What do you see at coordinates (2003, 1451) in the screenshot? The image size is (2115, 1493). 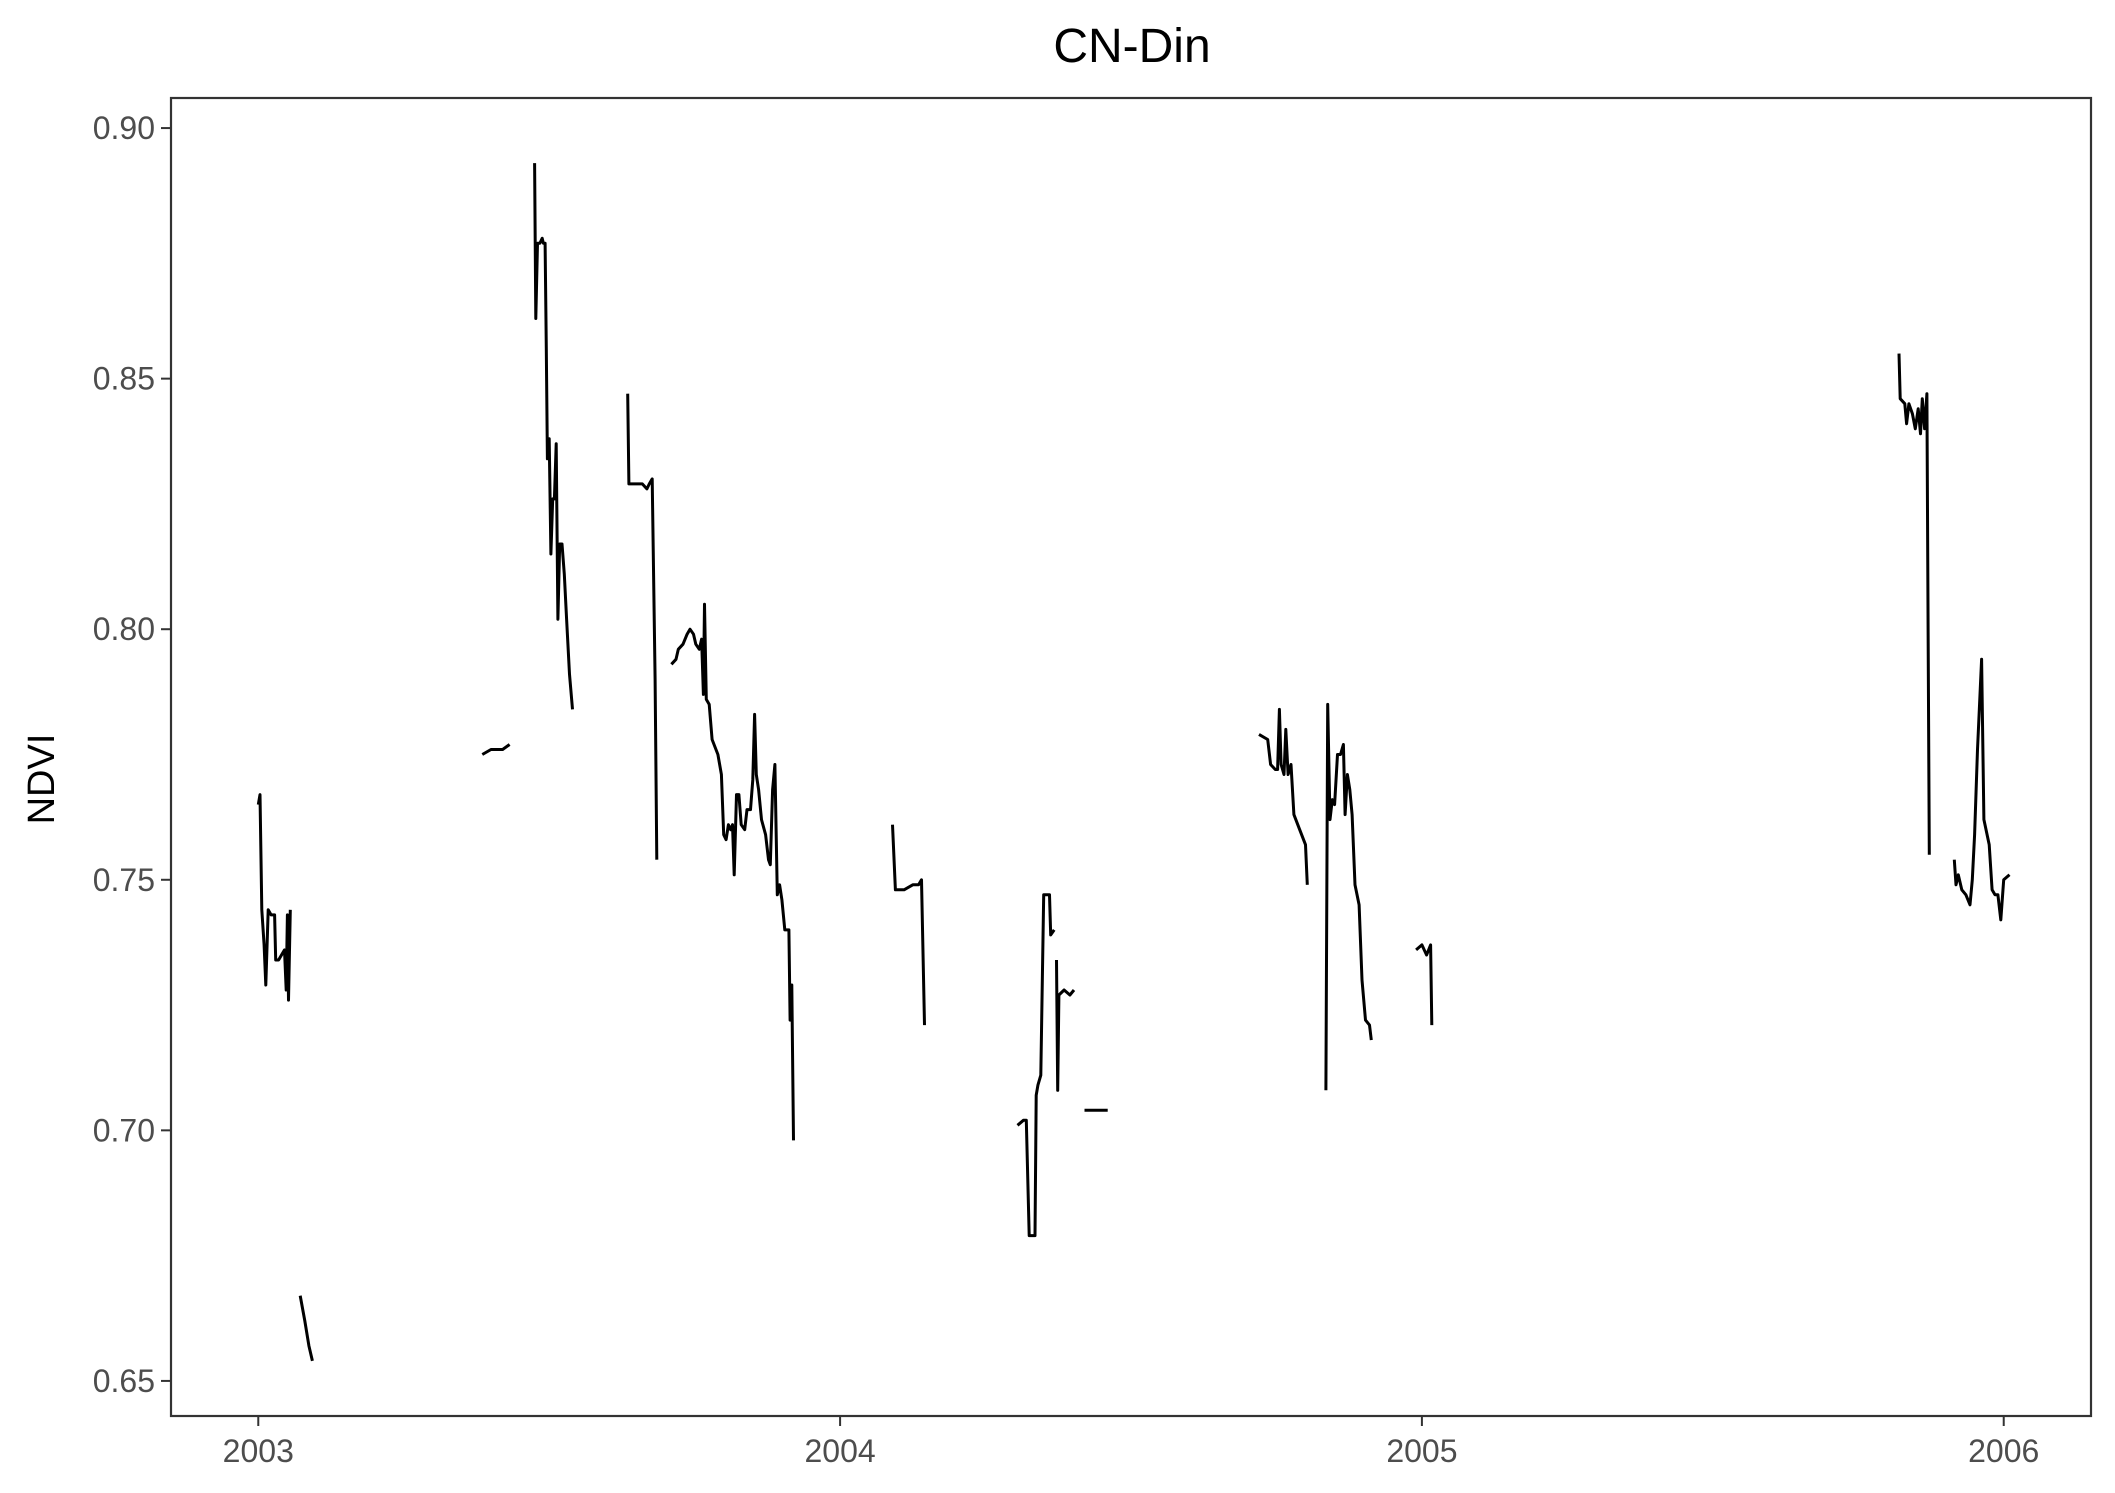 I see `x-tick-label: 2006` at bounding box center [2003, 1451].